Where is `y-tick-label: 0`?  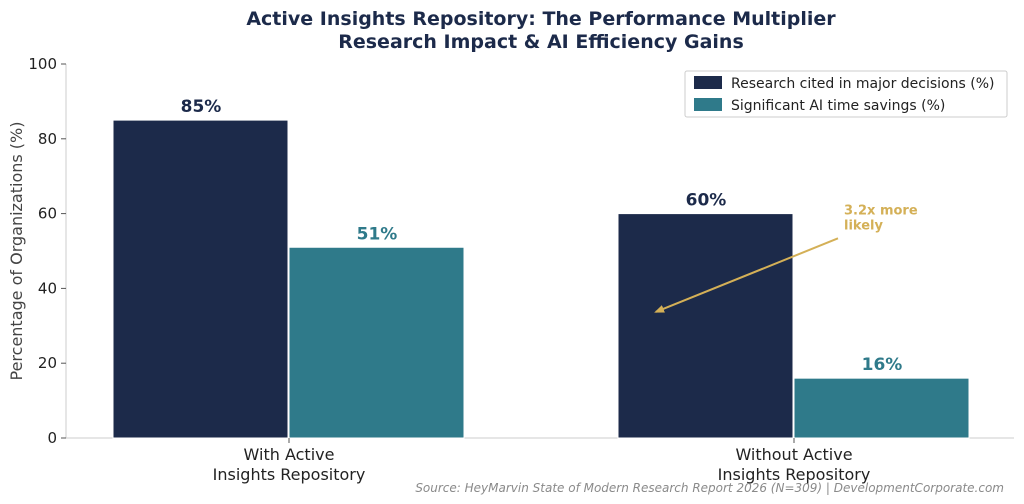
y-tick-label: 0 is located at coordinates (52, 438).